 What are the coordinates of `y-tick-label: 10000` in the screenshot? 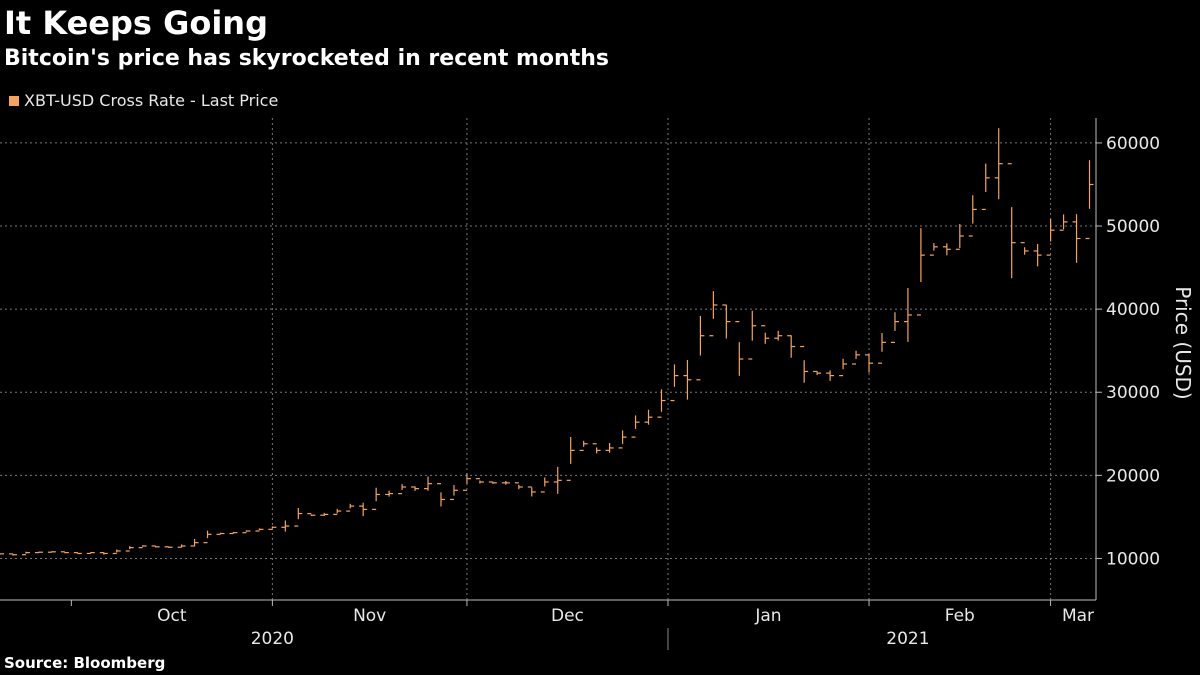 It's located at (1133, 559).